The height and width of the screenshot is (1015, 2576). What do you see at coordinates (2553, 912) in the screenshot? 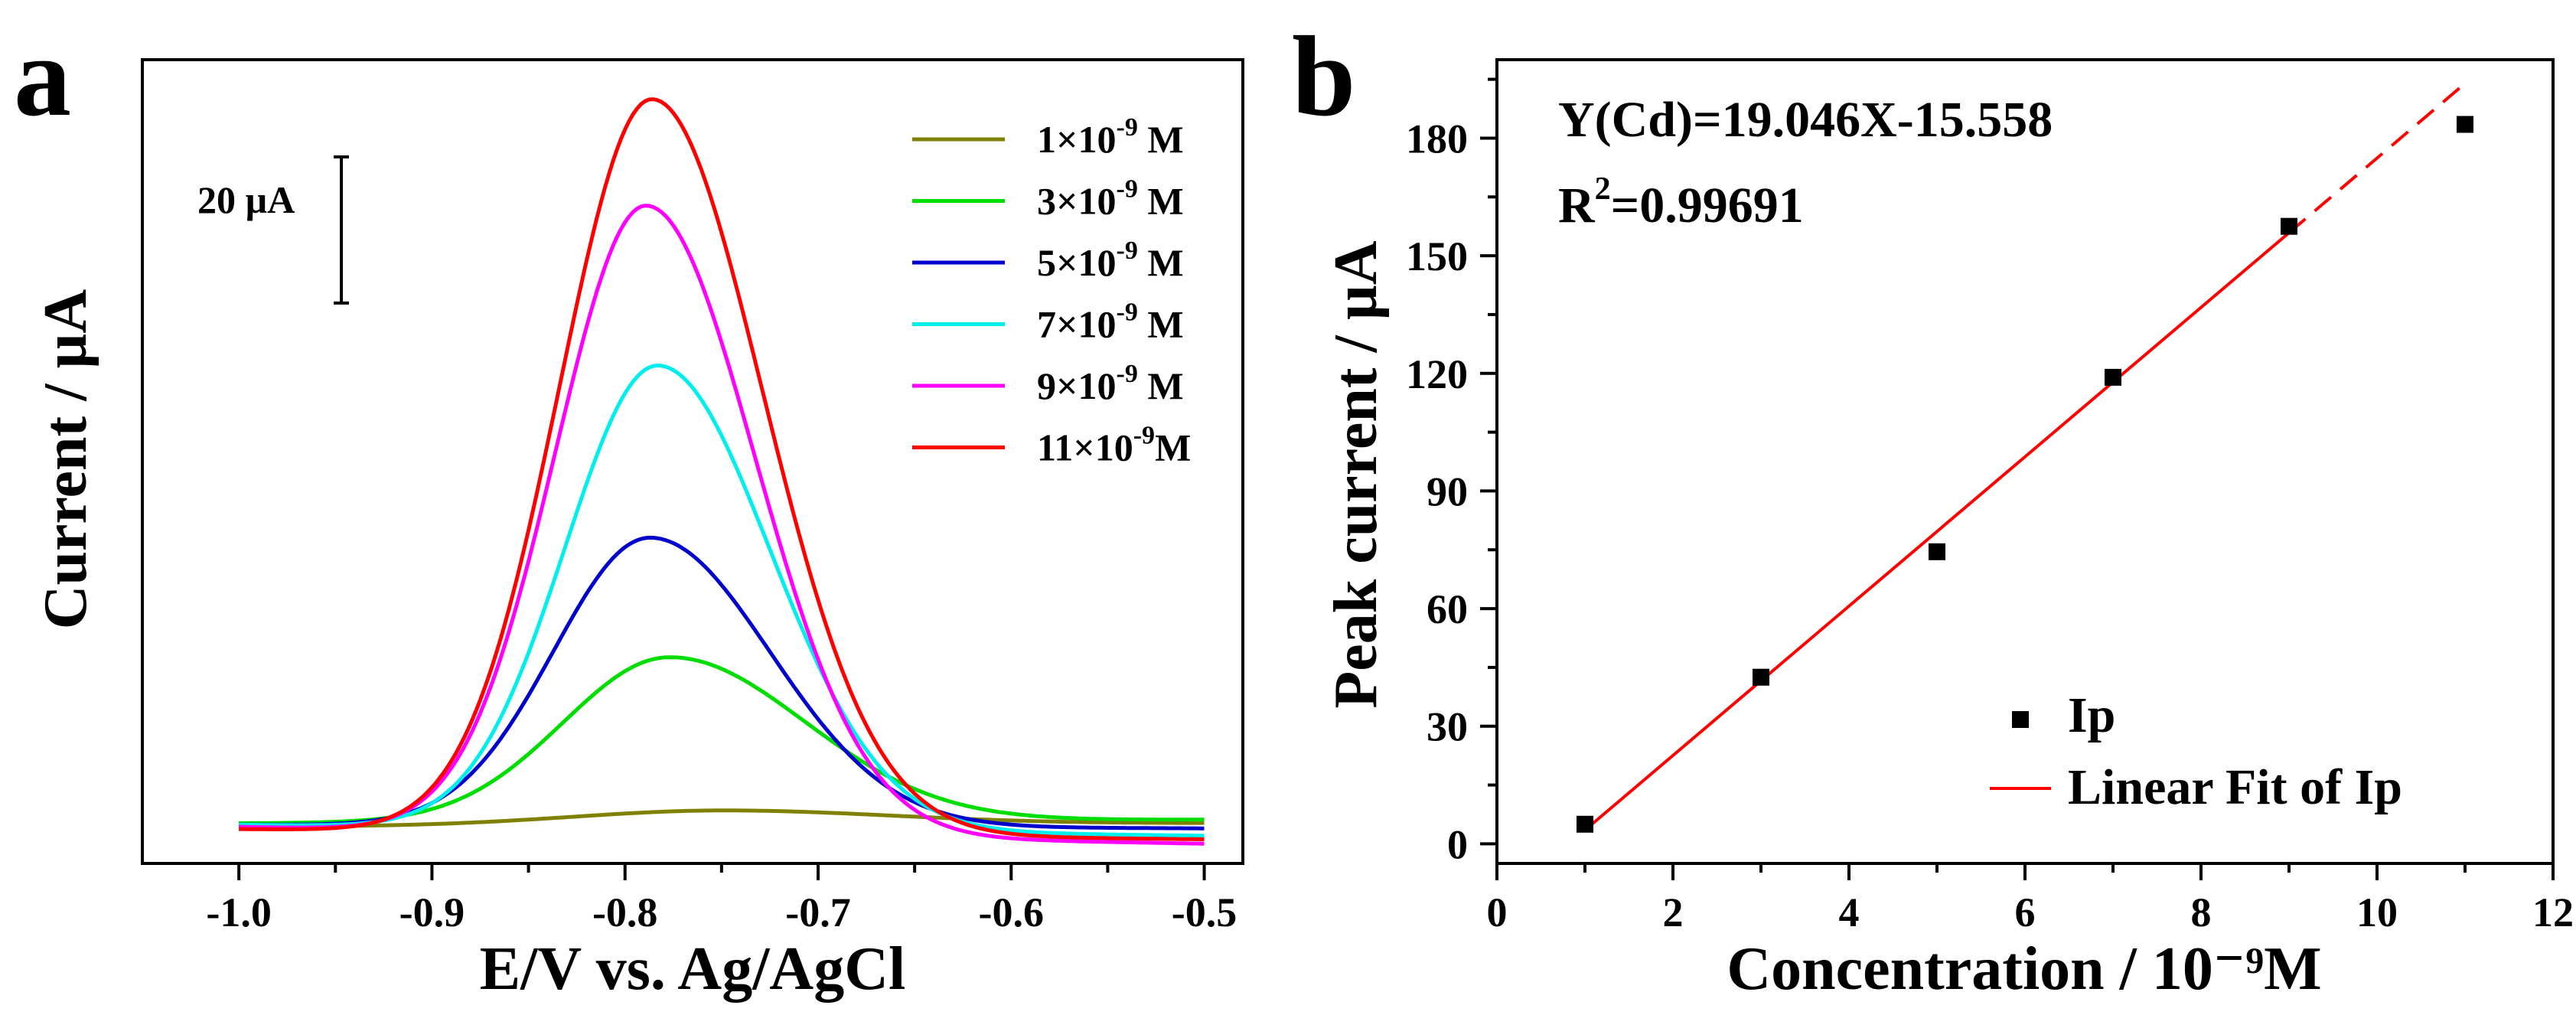
I see `b-x-tick-label: 12` at bounding box center [2553, 912].